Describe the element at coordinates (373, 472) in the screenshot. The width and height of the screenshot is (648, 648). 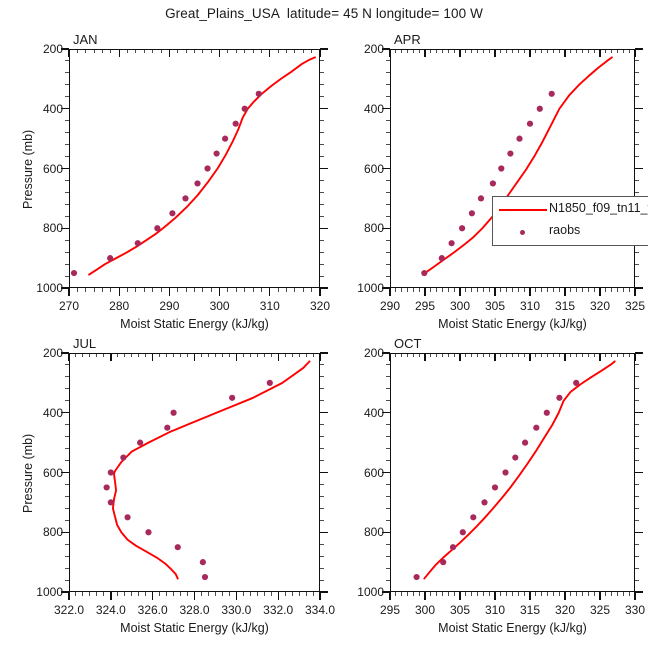
I see `y-tick-label: 600` at that location.